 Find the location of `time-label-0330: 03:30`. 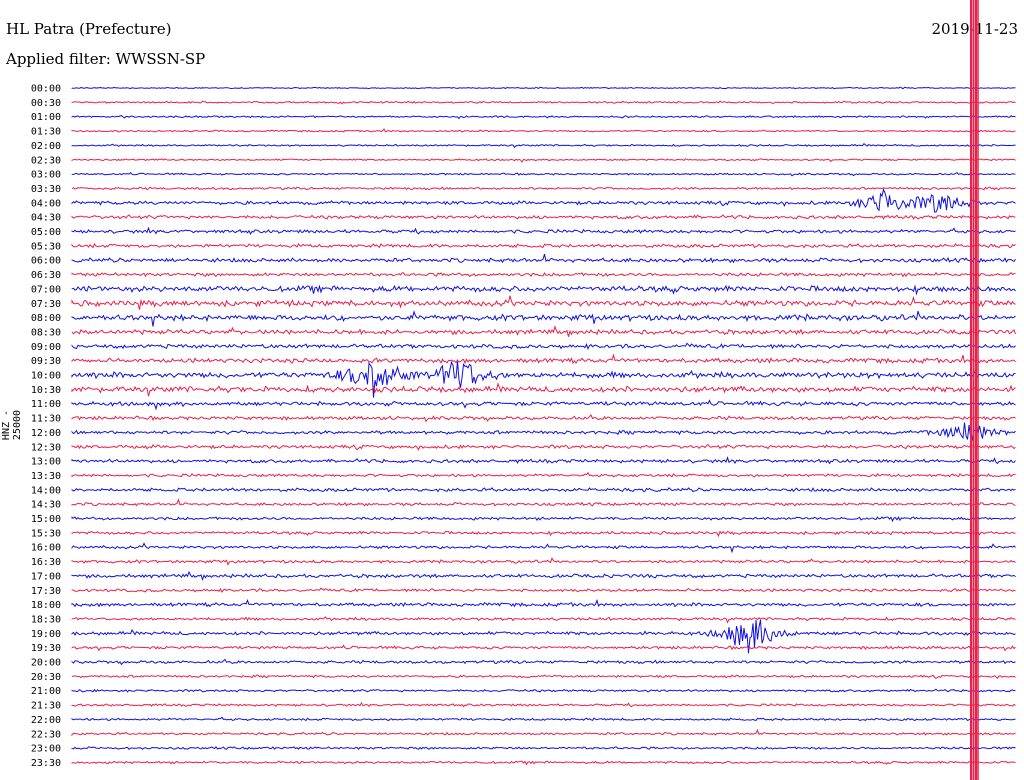

time-label-0330: 03:30 is located at coordinates (46, 189).